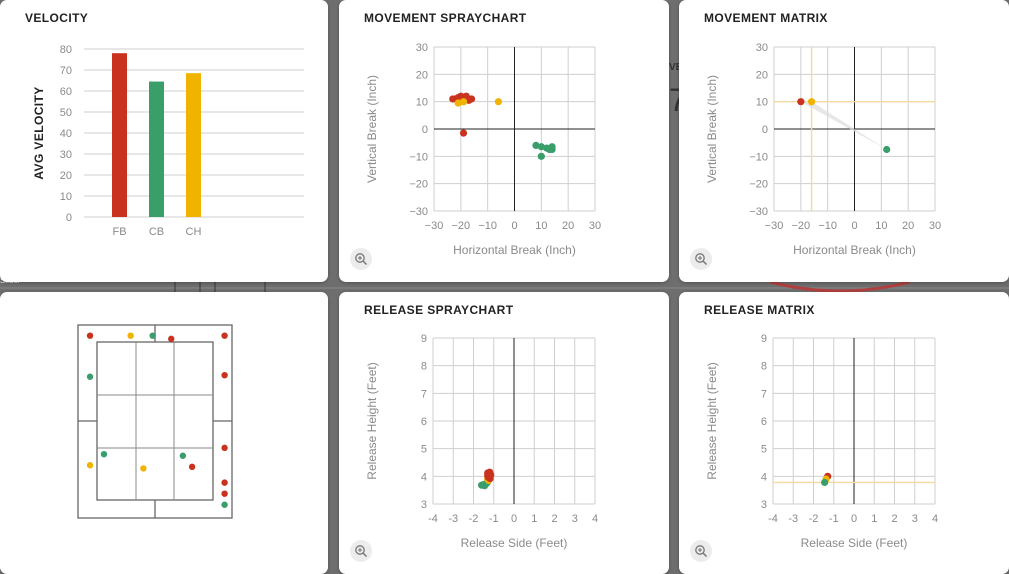 This screenshot has width=1009, height=574. I want to click on release_spray-xtick: -2, so click(474, 519).